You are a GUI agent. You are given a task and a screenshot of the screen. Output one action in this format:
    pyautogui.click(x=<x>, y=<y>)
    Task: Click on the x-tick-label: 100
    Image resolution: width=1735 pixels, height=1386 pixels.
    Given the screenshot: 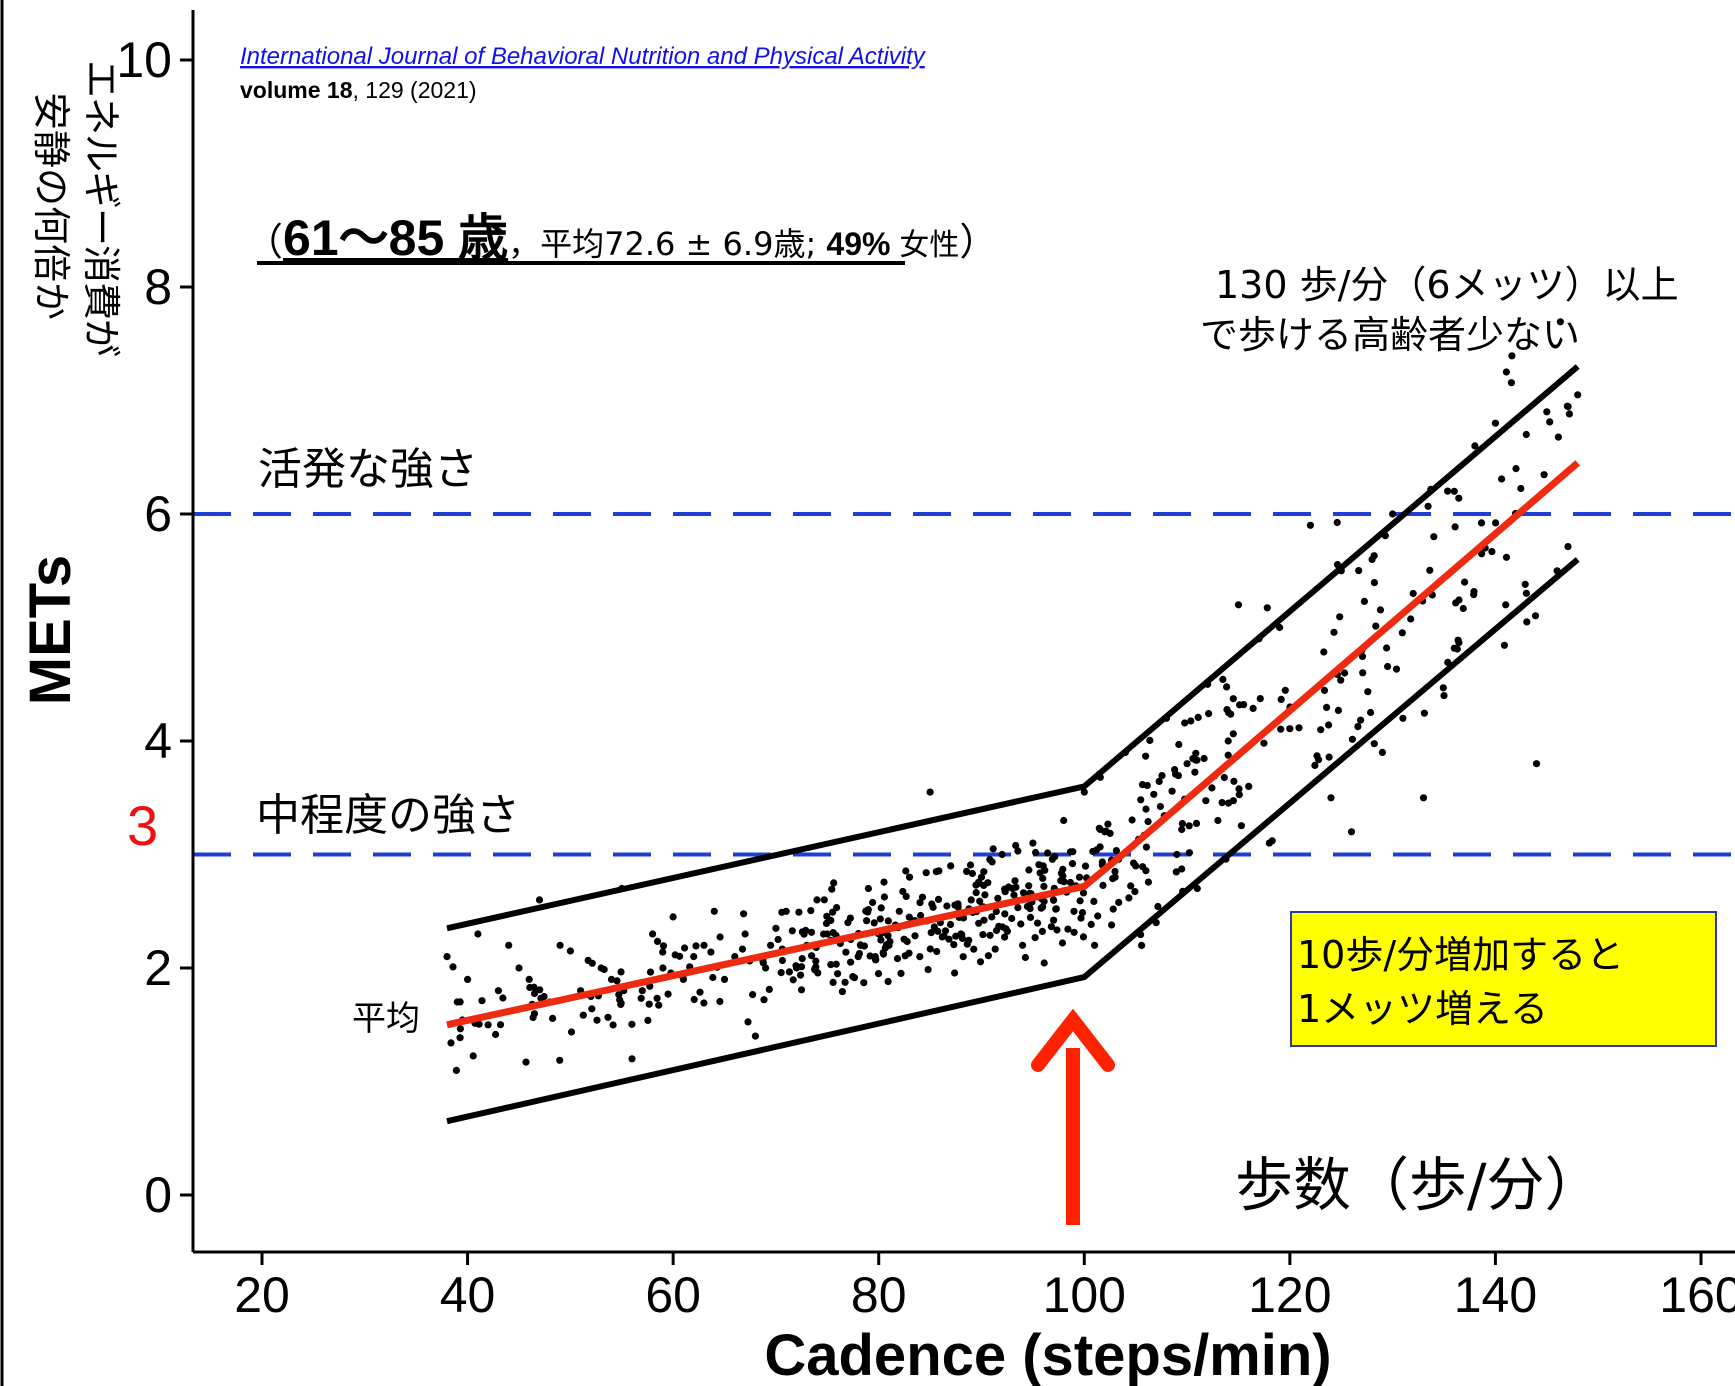 What is the action you would take?
    pyautogui.click(x=1084, y=1295)
    